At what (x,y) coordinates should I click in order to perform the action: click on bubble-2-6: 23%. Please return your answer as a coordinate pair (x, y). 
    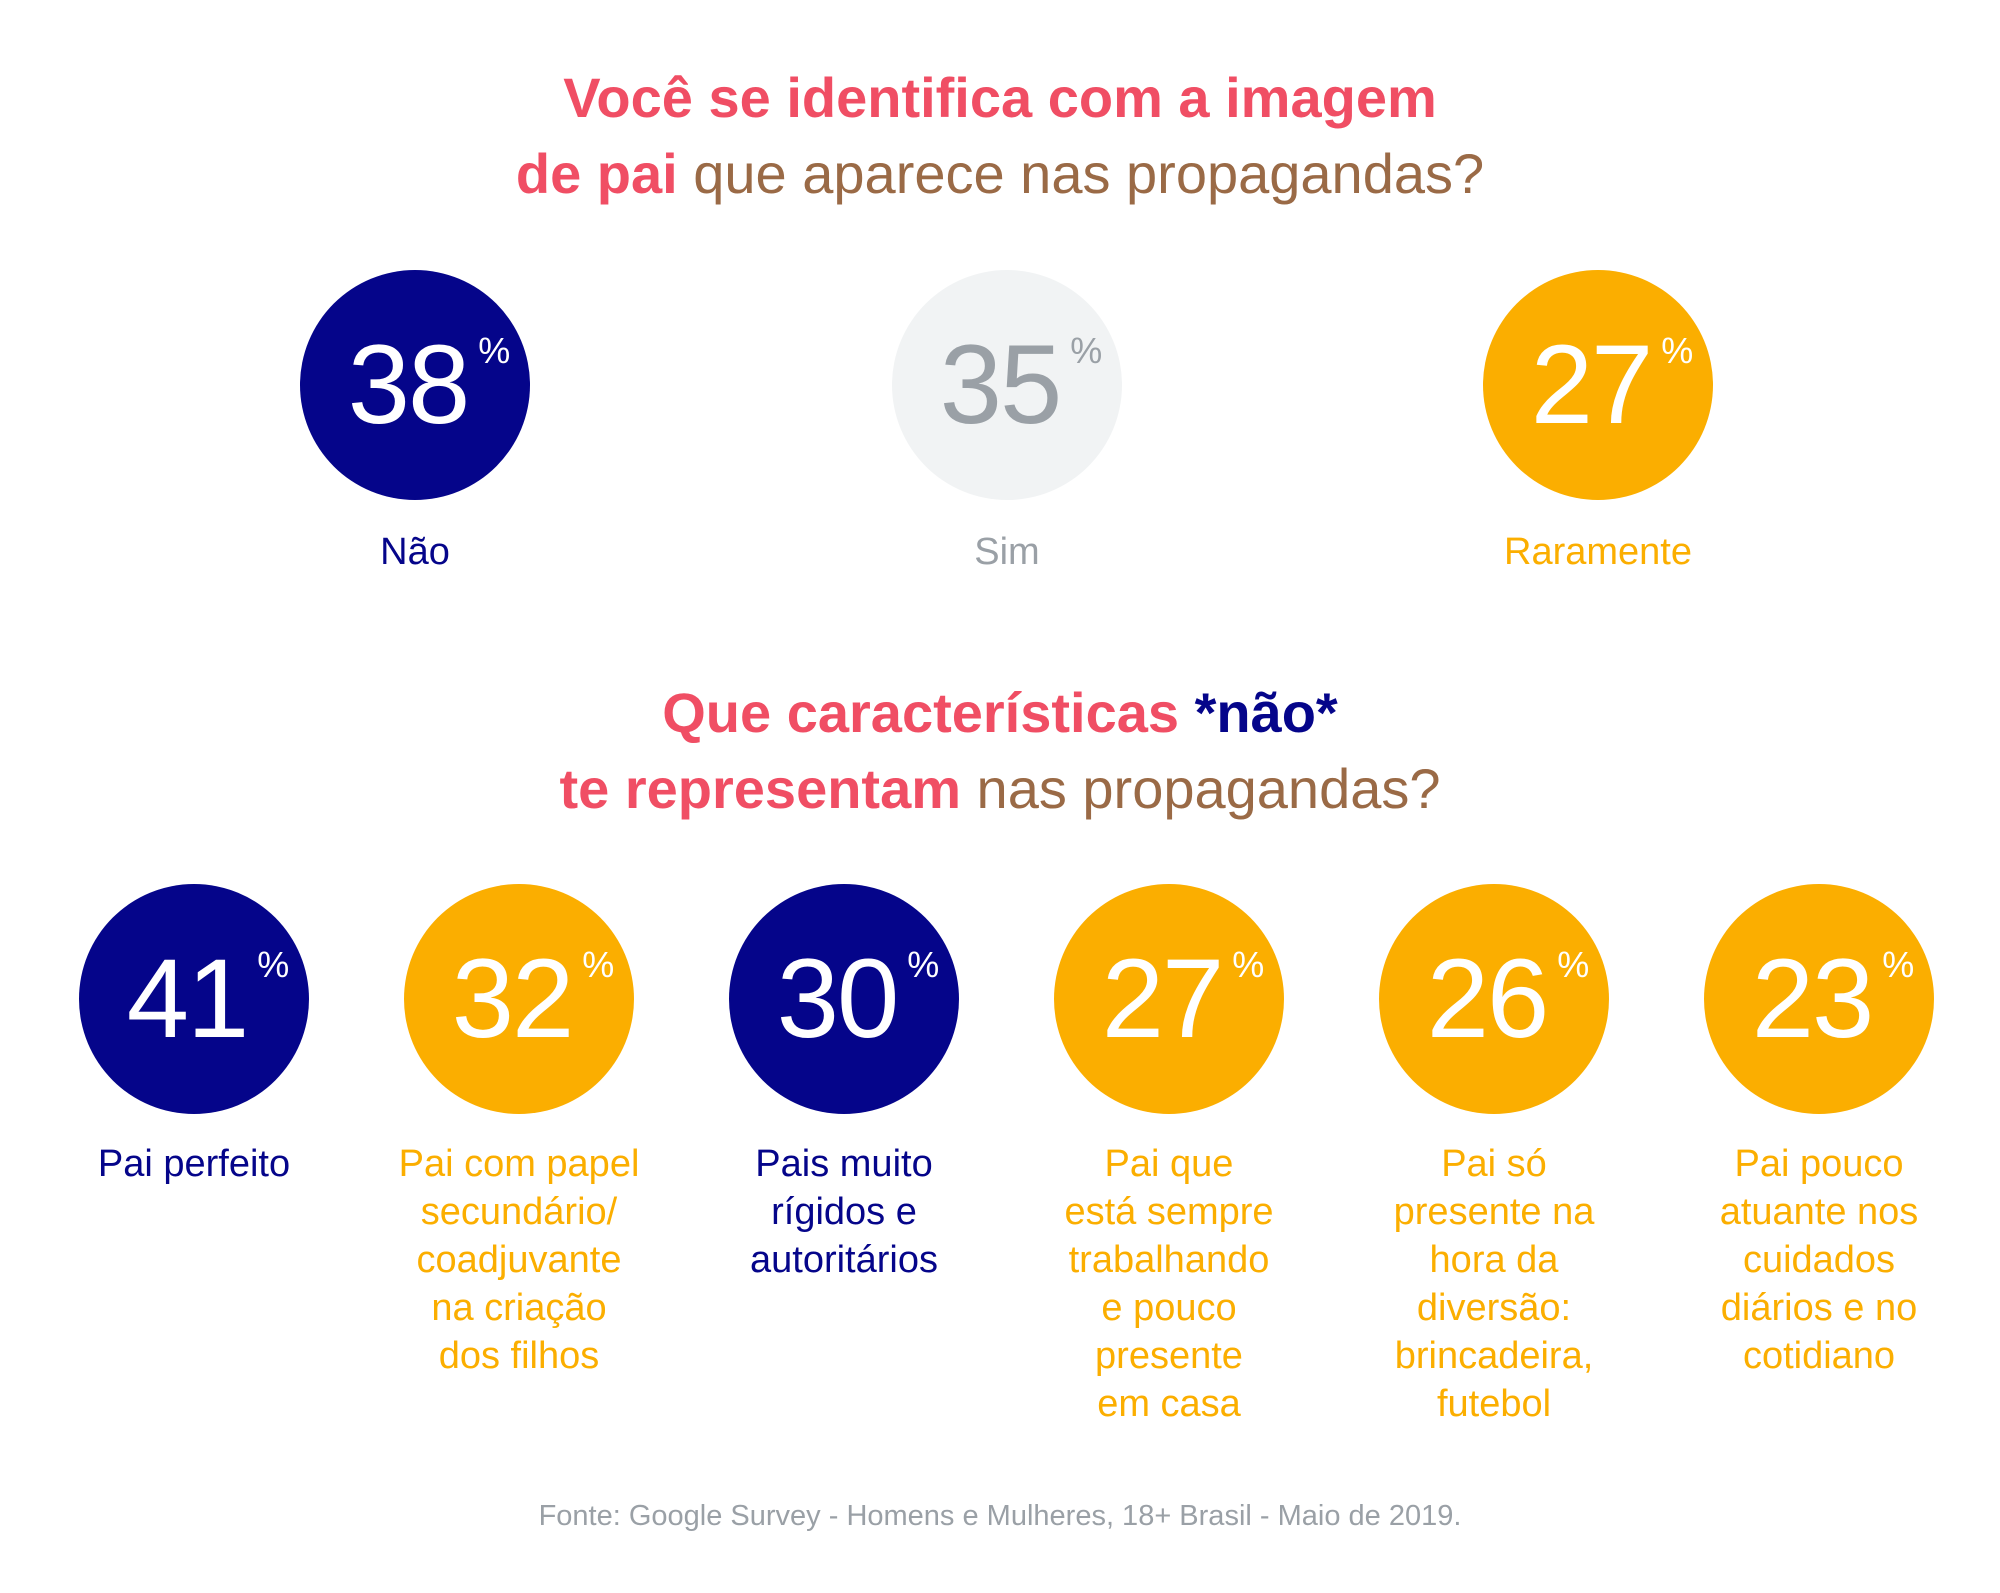
    Looking at the image, I should click on (1819, 999).